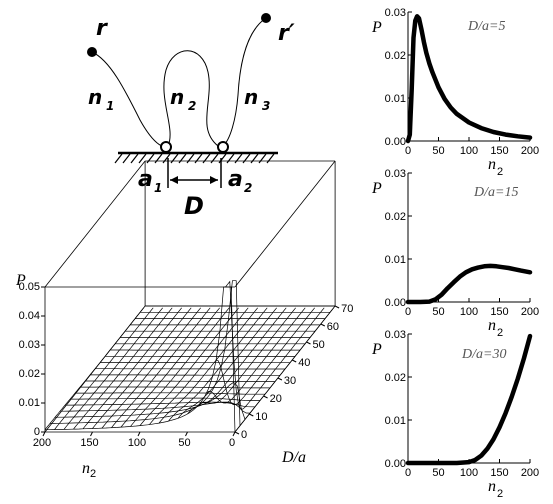 The width and height of the screenshot is (553, 504). What do you see at coordinates (438, 473) in the screenshot?
I see `x-tick-label: 50` at bounding box center [438, 473].